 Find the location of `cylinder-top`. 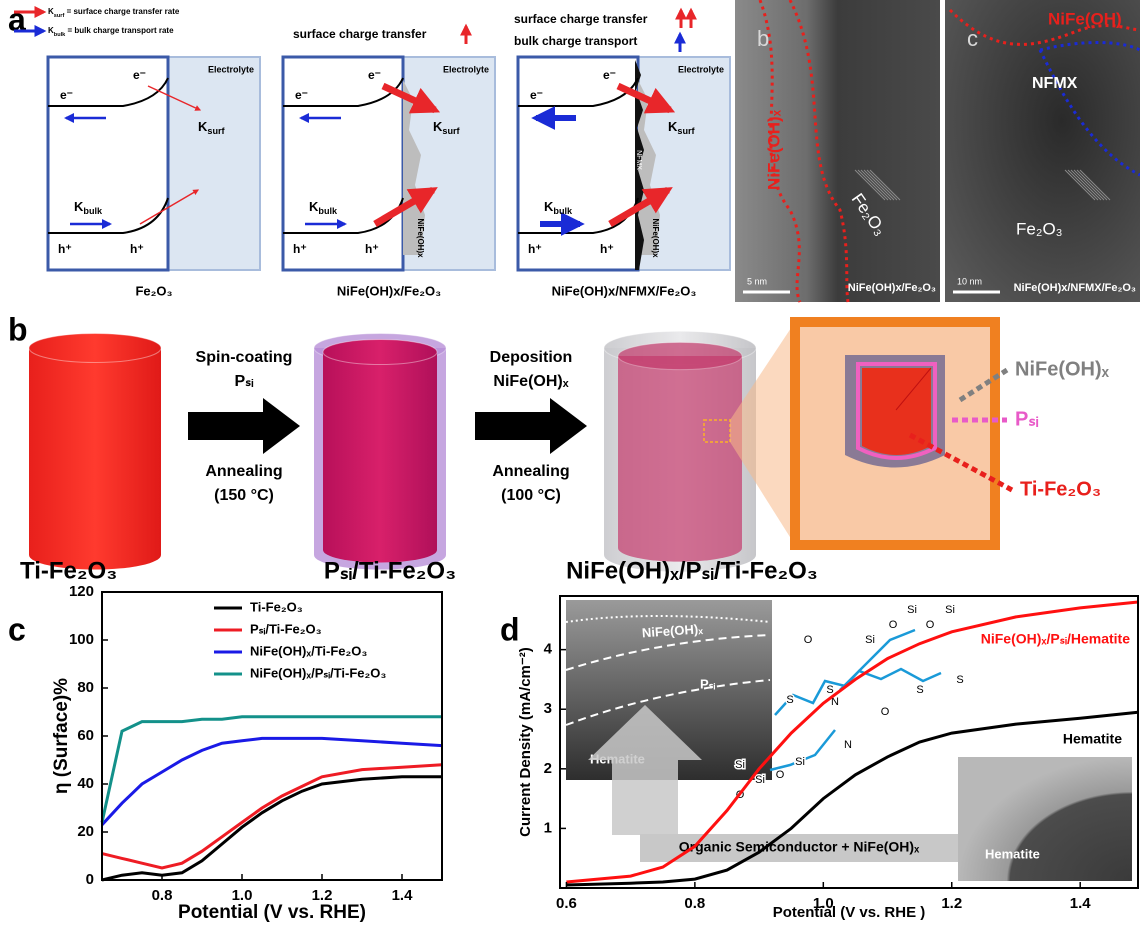

cylinder-top is located at coordinates (95, 348).